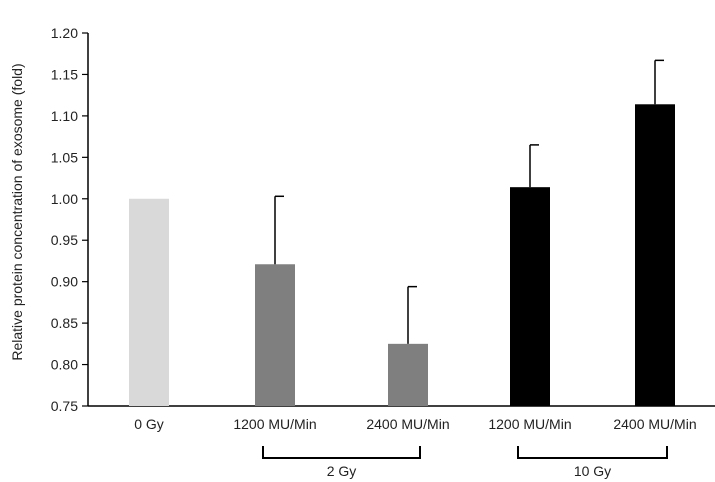 The image size is (715, 482). Describe the element at coordinates (64, 240) in the screenshot. I see `y-tick-label: 0.95` at that location.